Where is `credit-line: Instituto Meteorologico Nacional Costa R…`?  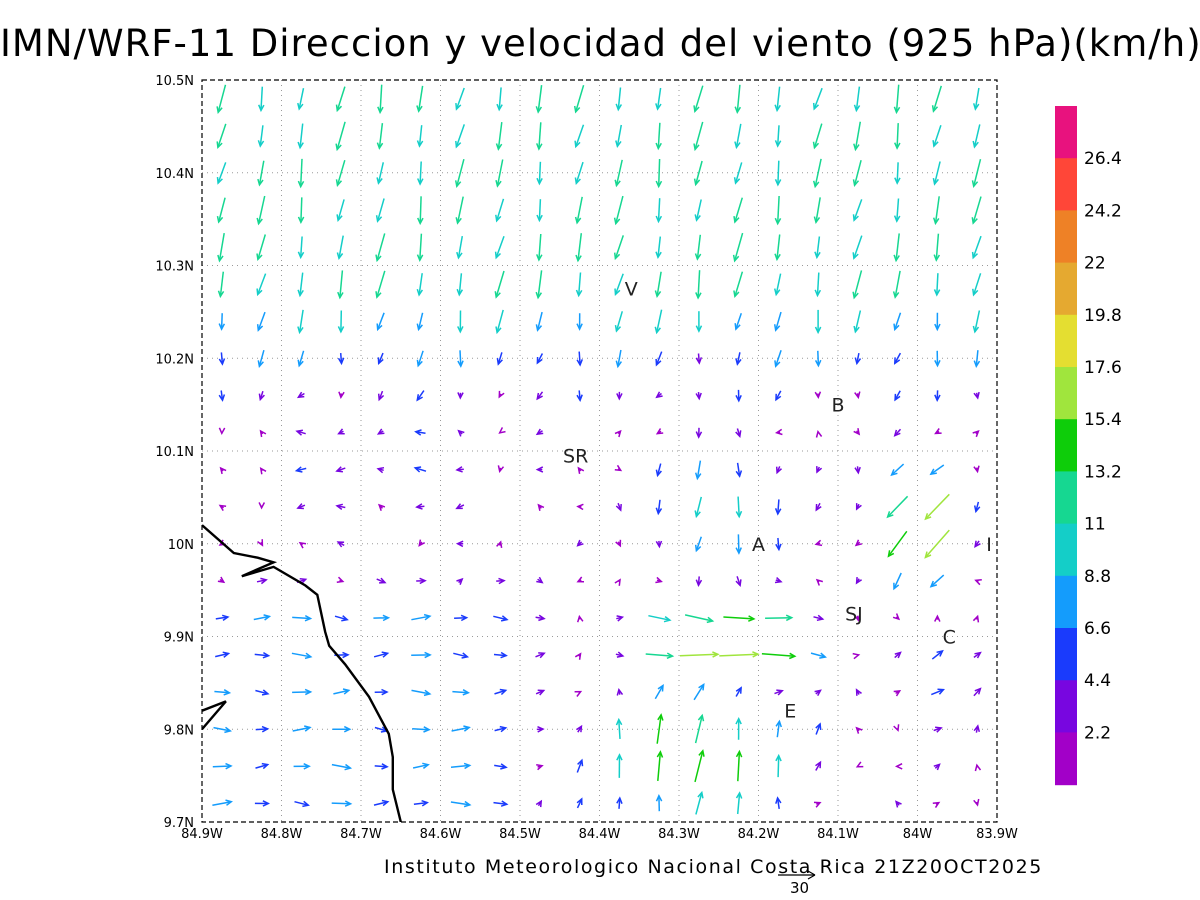 credit-line: Instituto Meteorologico Nacional Costa R… is located at coordinates (713, 867).